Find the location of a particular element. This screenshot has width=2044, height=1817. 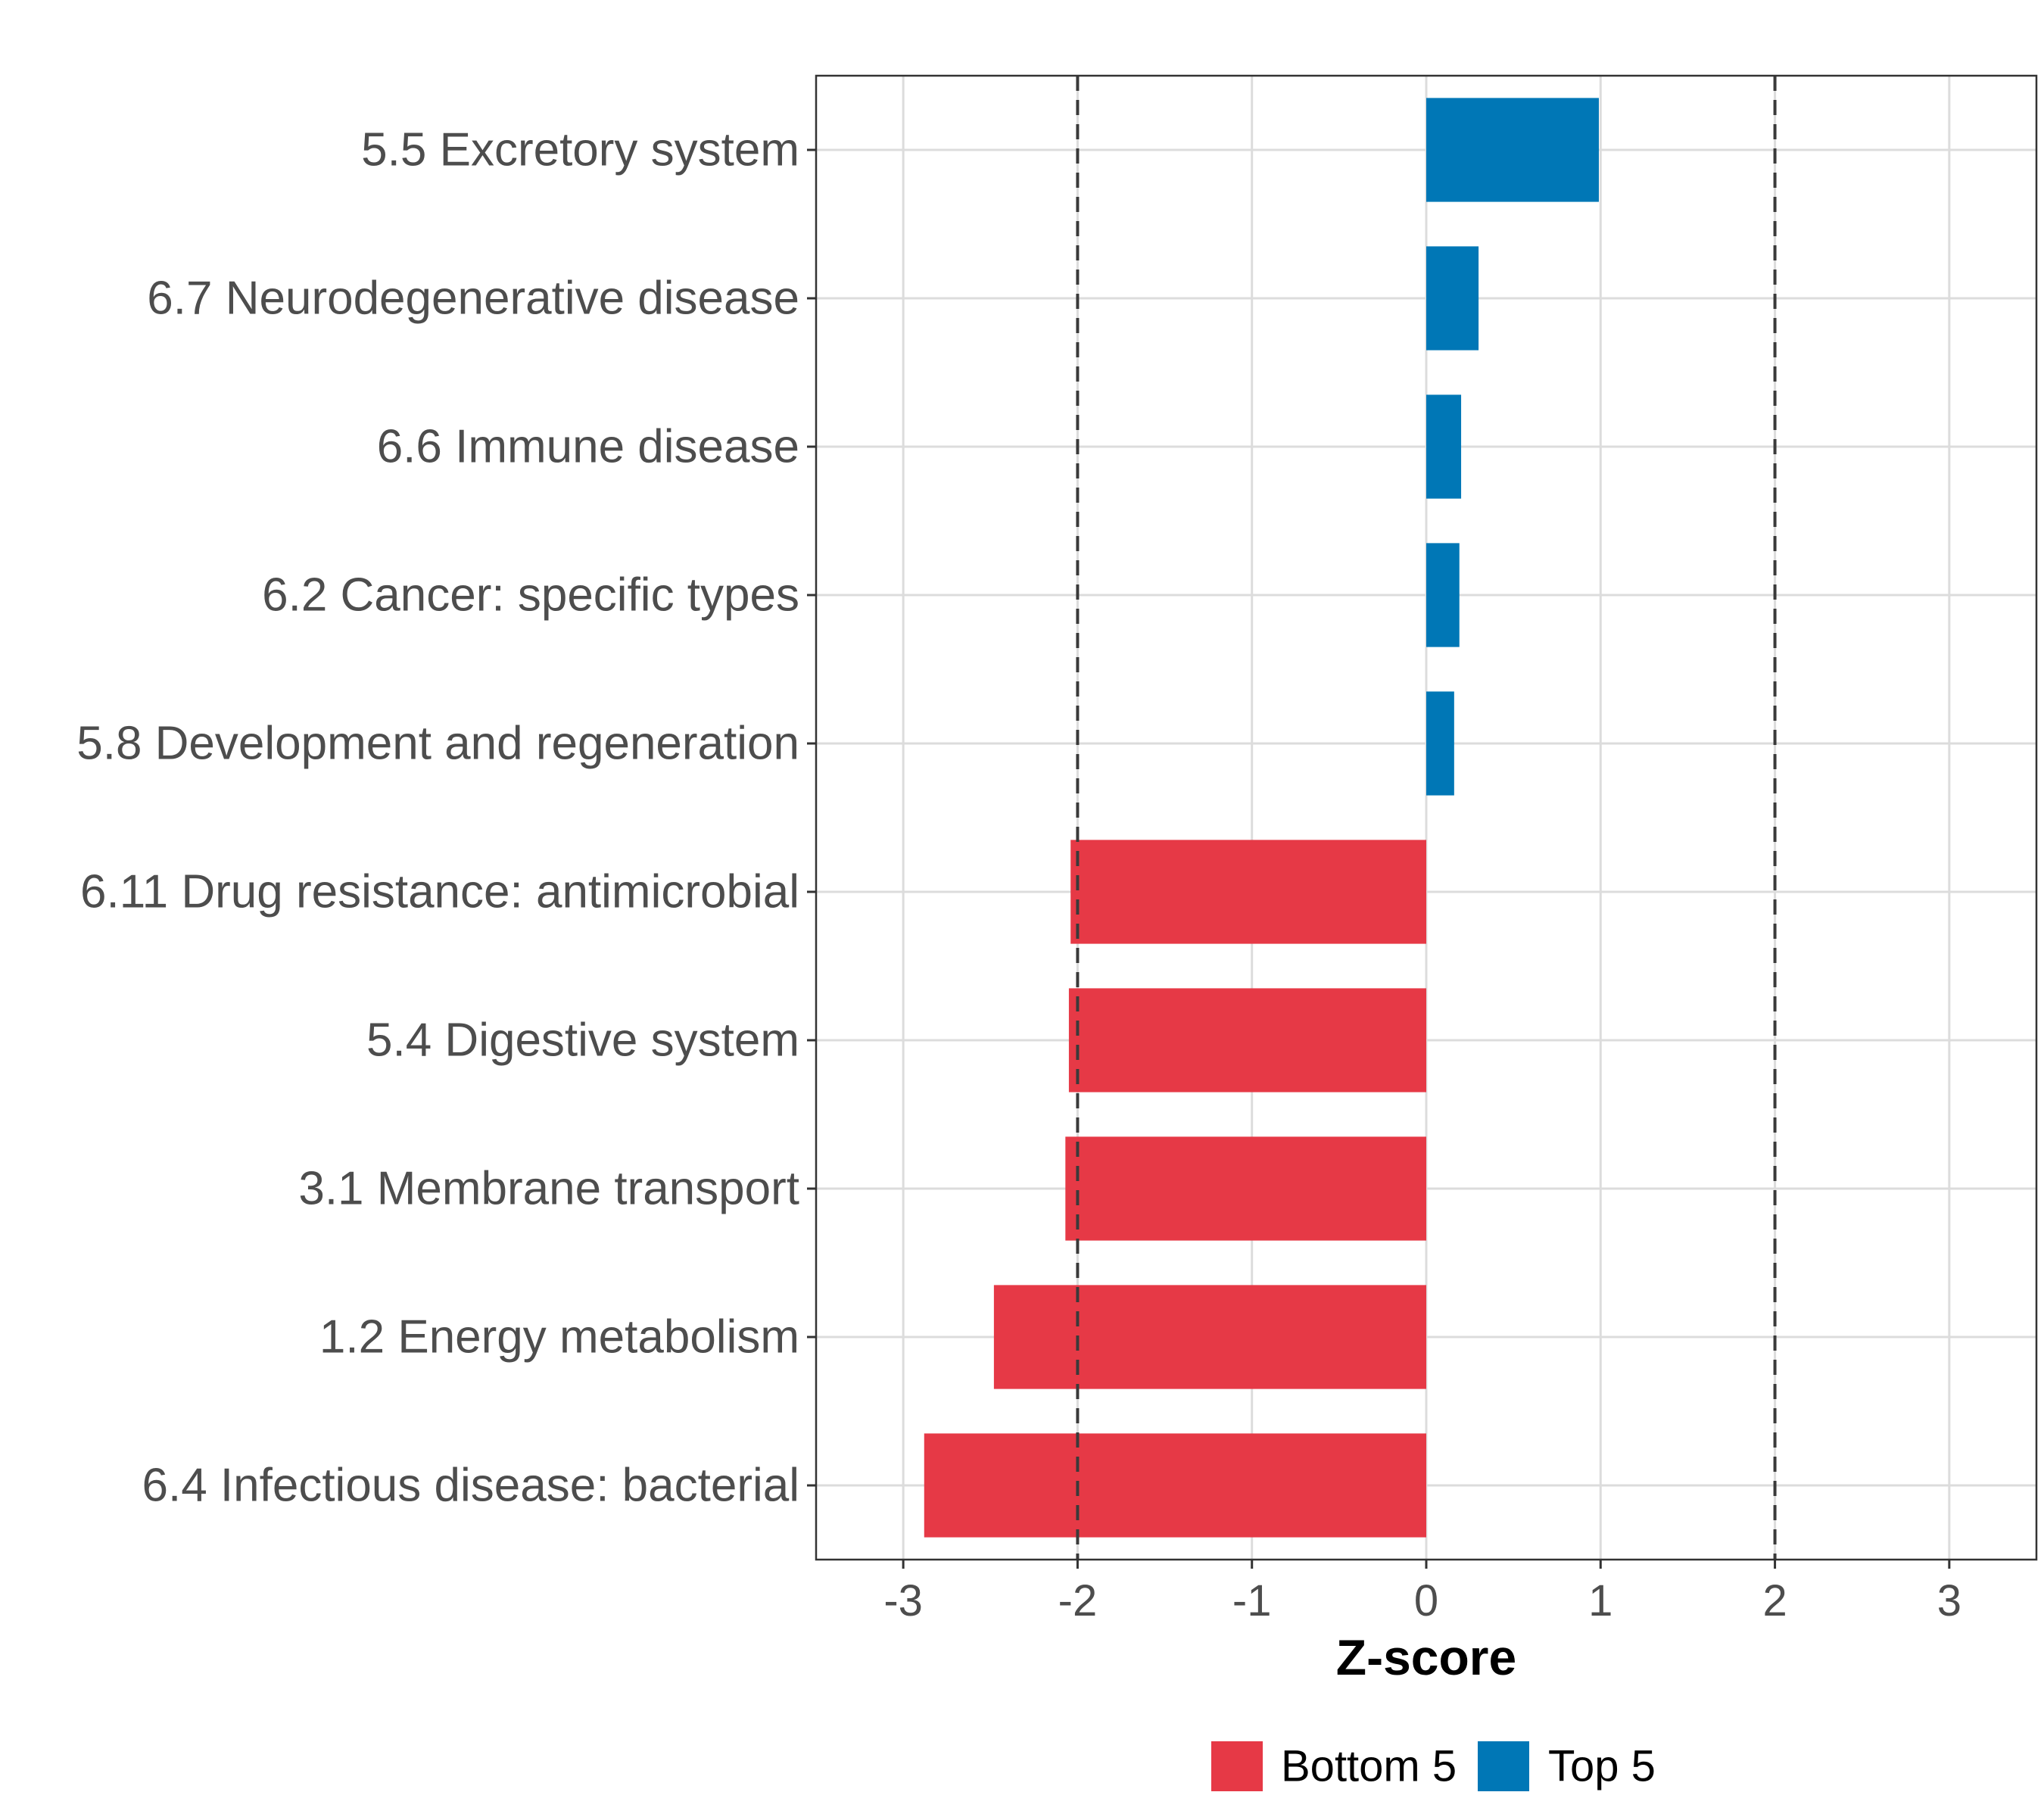

y-tick-label: 5.8 Development and regeneration is located at coordinates (438, 744).